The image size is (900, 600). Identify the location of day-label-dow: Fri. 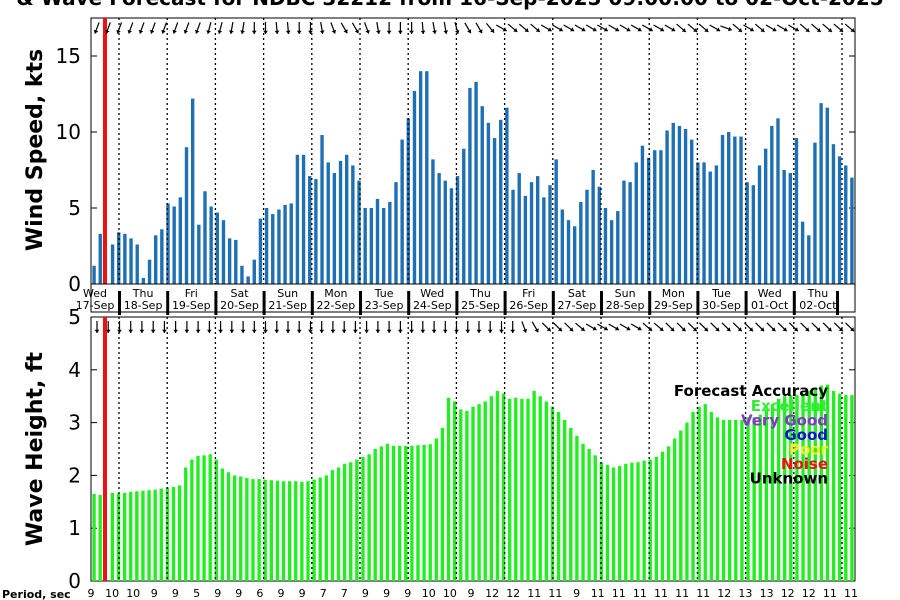
(191, 293).